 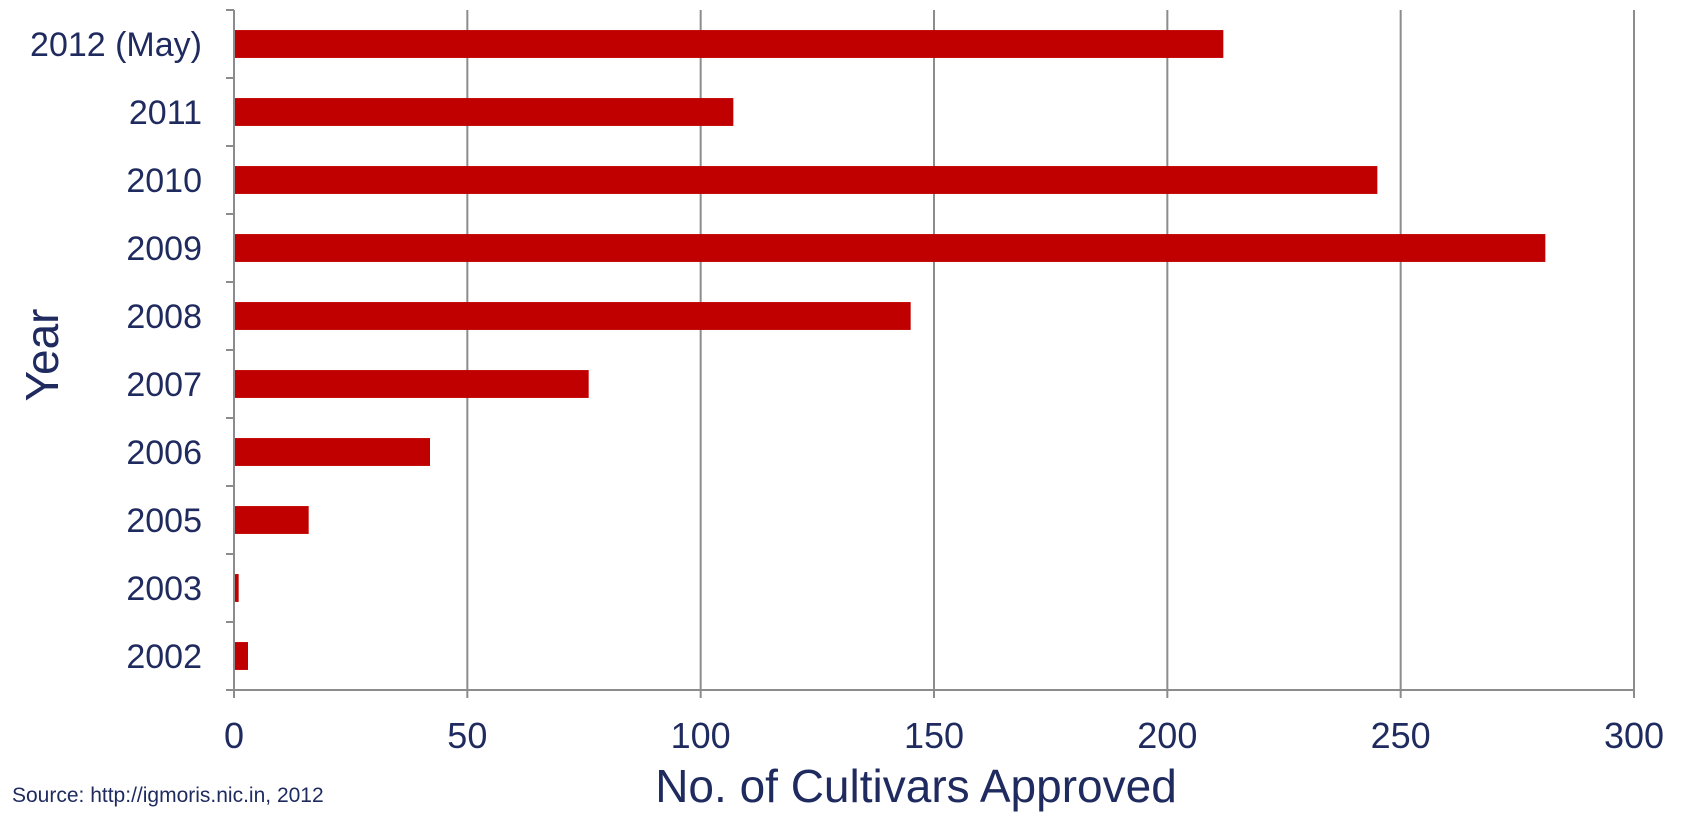 I want to click on x-tick-label: 300, so click(x=1634, y=735).